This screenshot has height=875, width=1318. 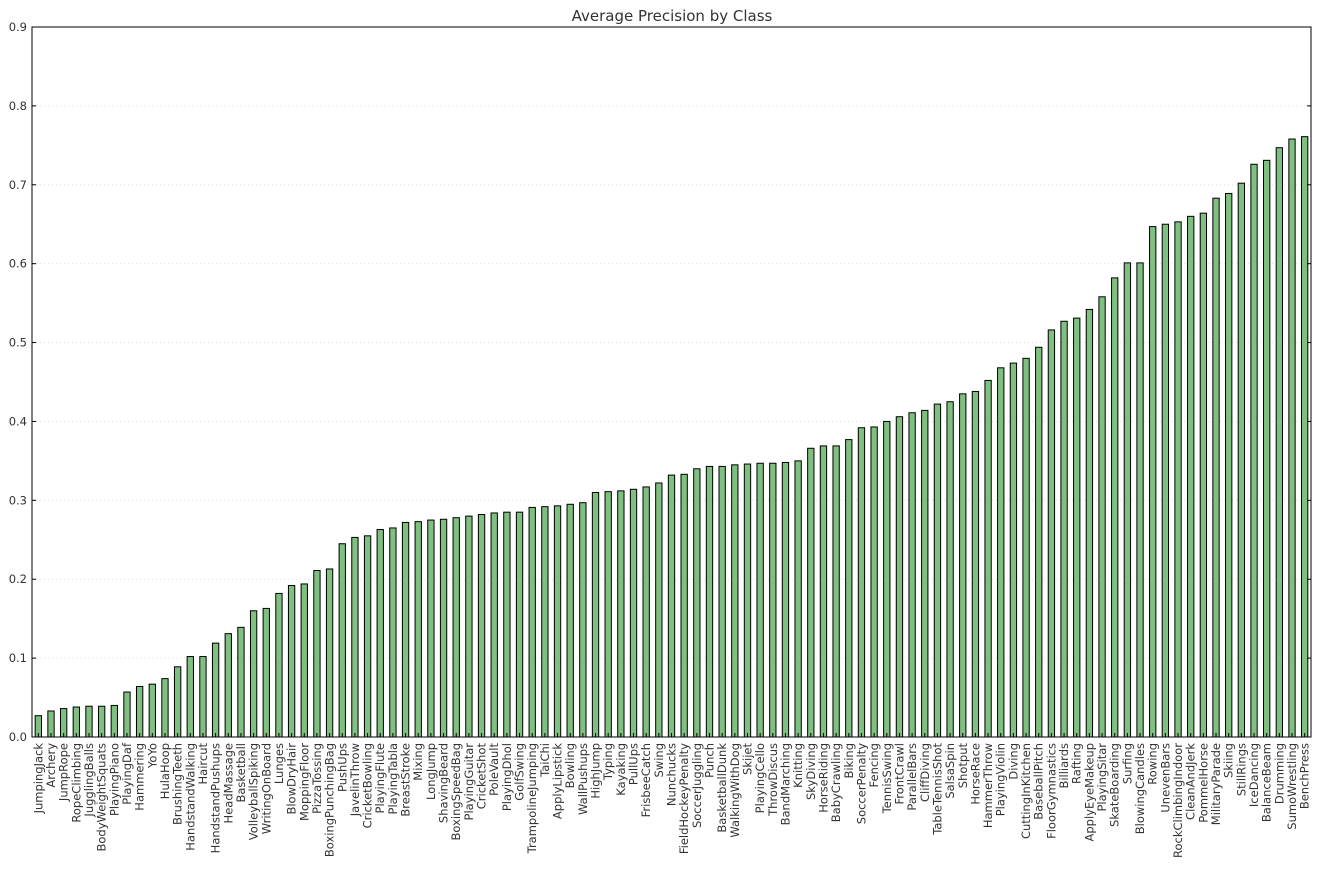 What do you see at coordinates (254, 791) in the screenshot?
I see `x-tick-label: VolleyballSpiking` at bounding box center [254, 791].